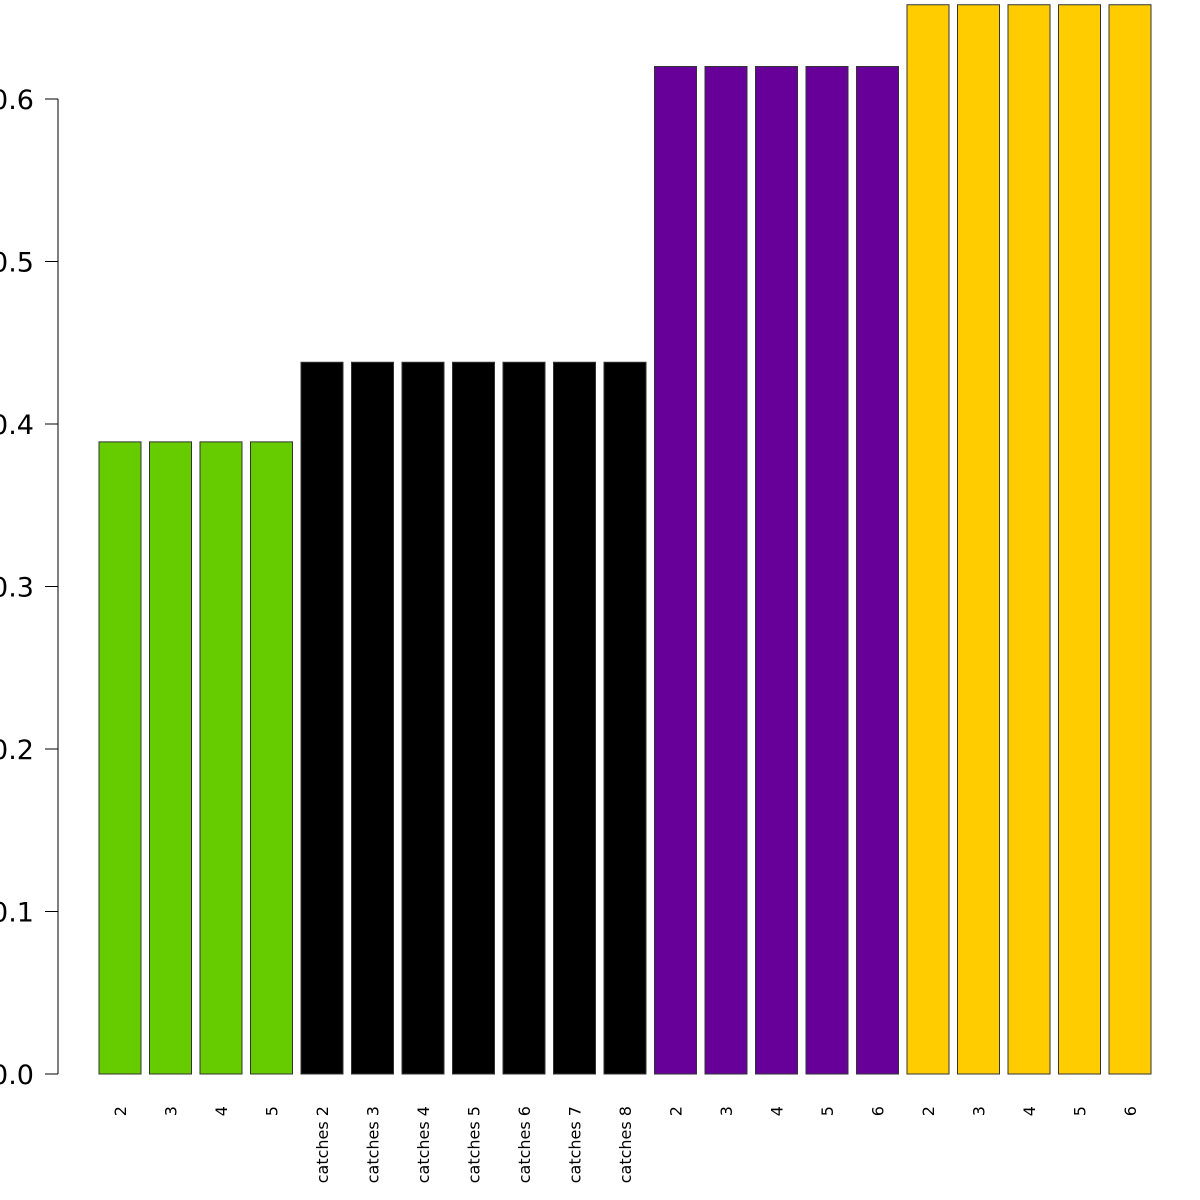  I want to click on x-tick-label: catches 4, so click(423, 1144).